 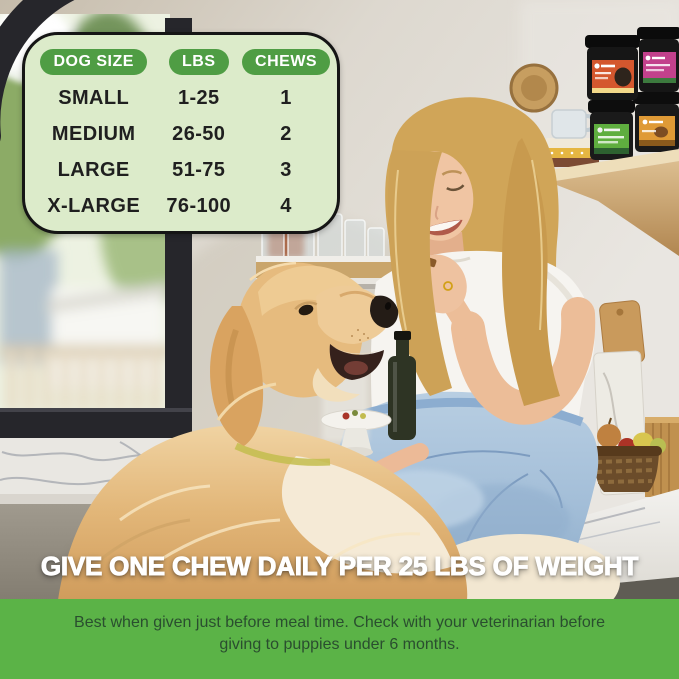 I want to click on jar-green-label, so click(x=611, y=130).